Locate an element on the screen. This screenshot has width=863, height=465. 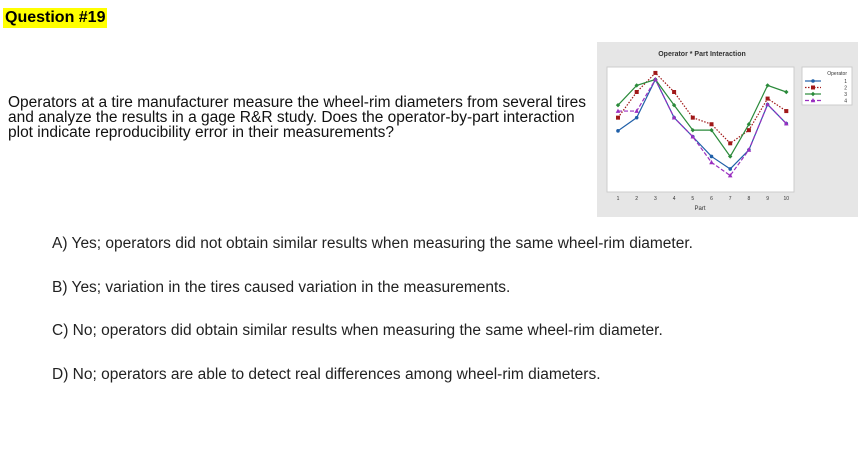
x-tick-label: 9 is located at coordinates (767, 199).